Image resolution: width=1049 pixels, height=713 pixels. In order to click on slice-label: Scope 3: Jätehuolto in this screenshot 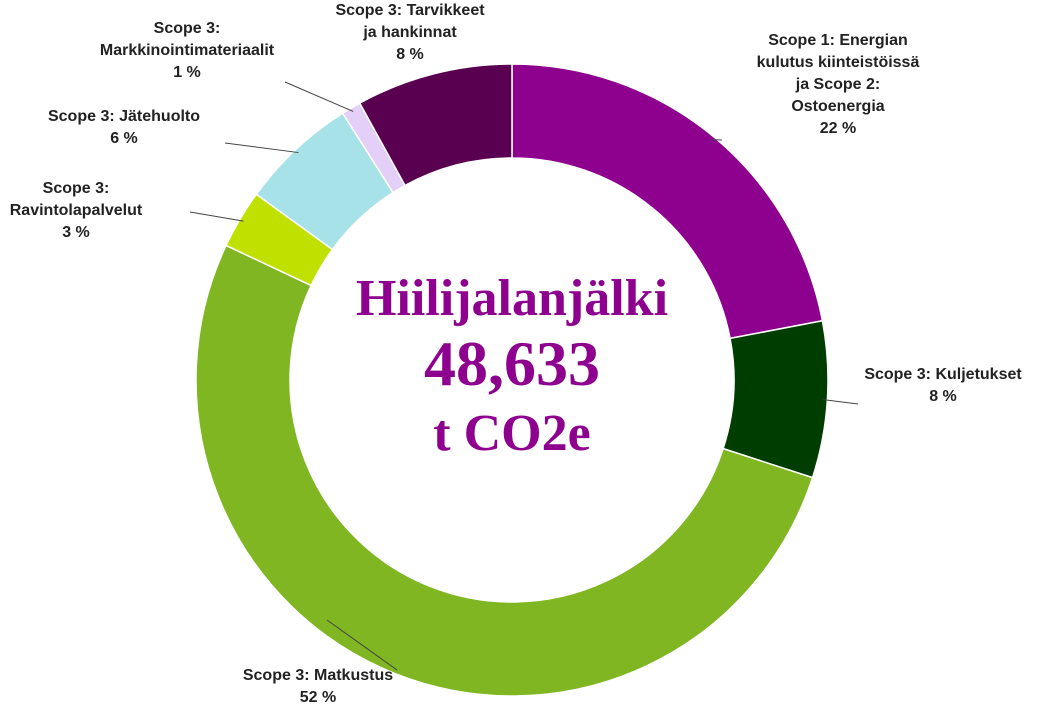, I will do `click(124, 116)`.